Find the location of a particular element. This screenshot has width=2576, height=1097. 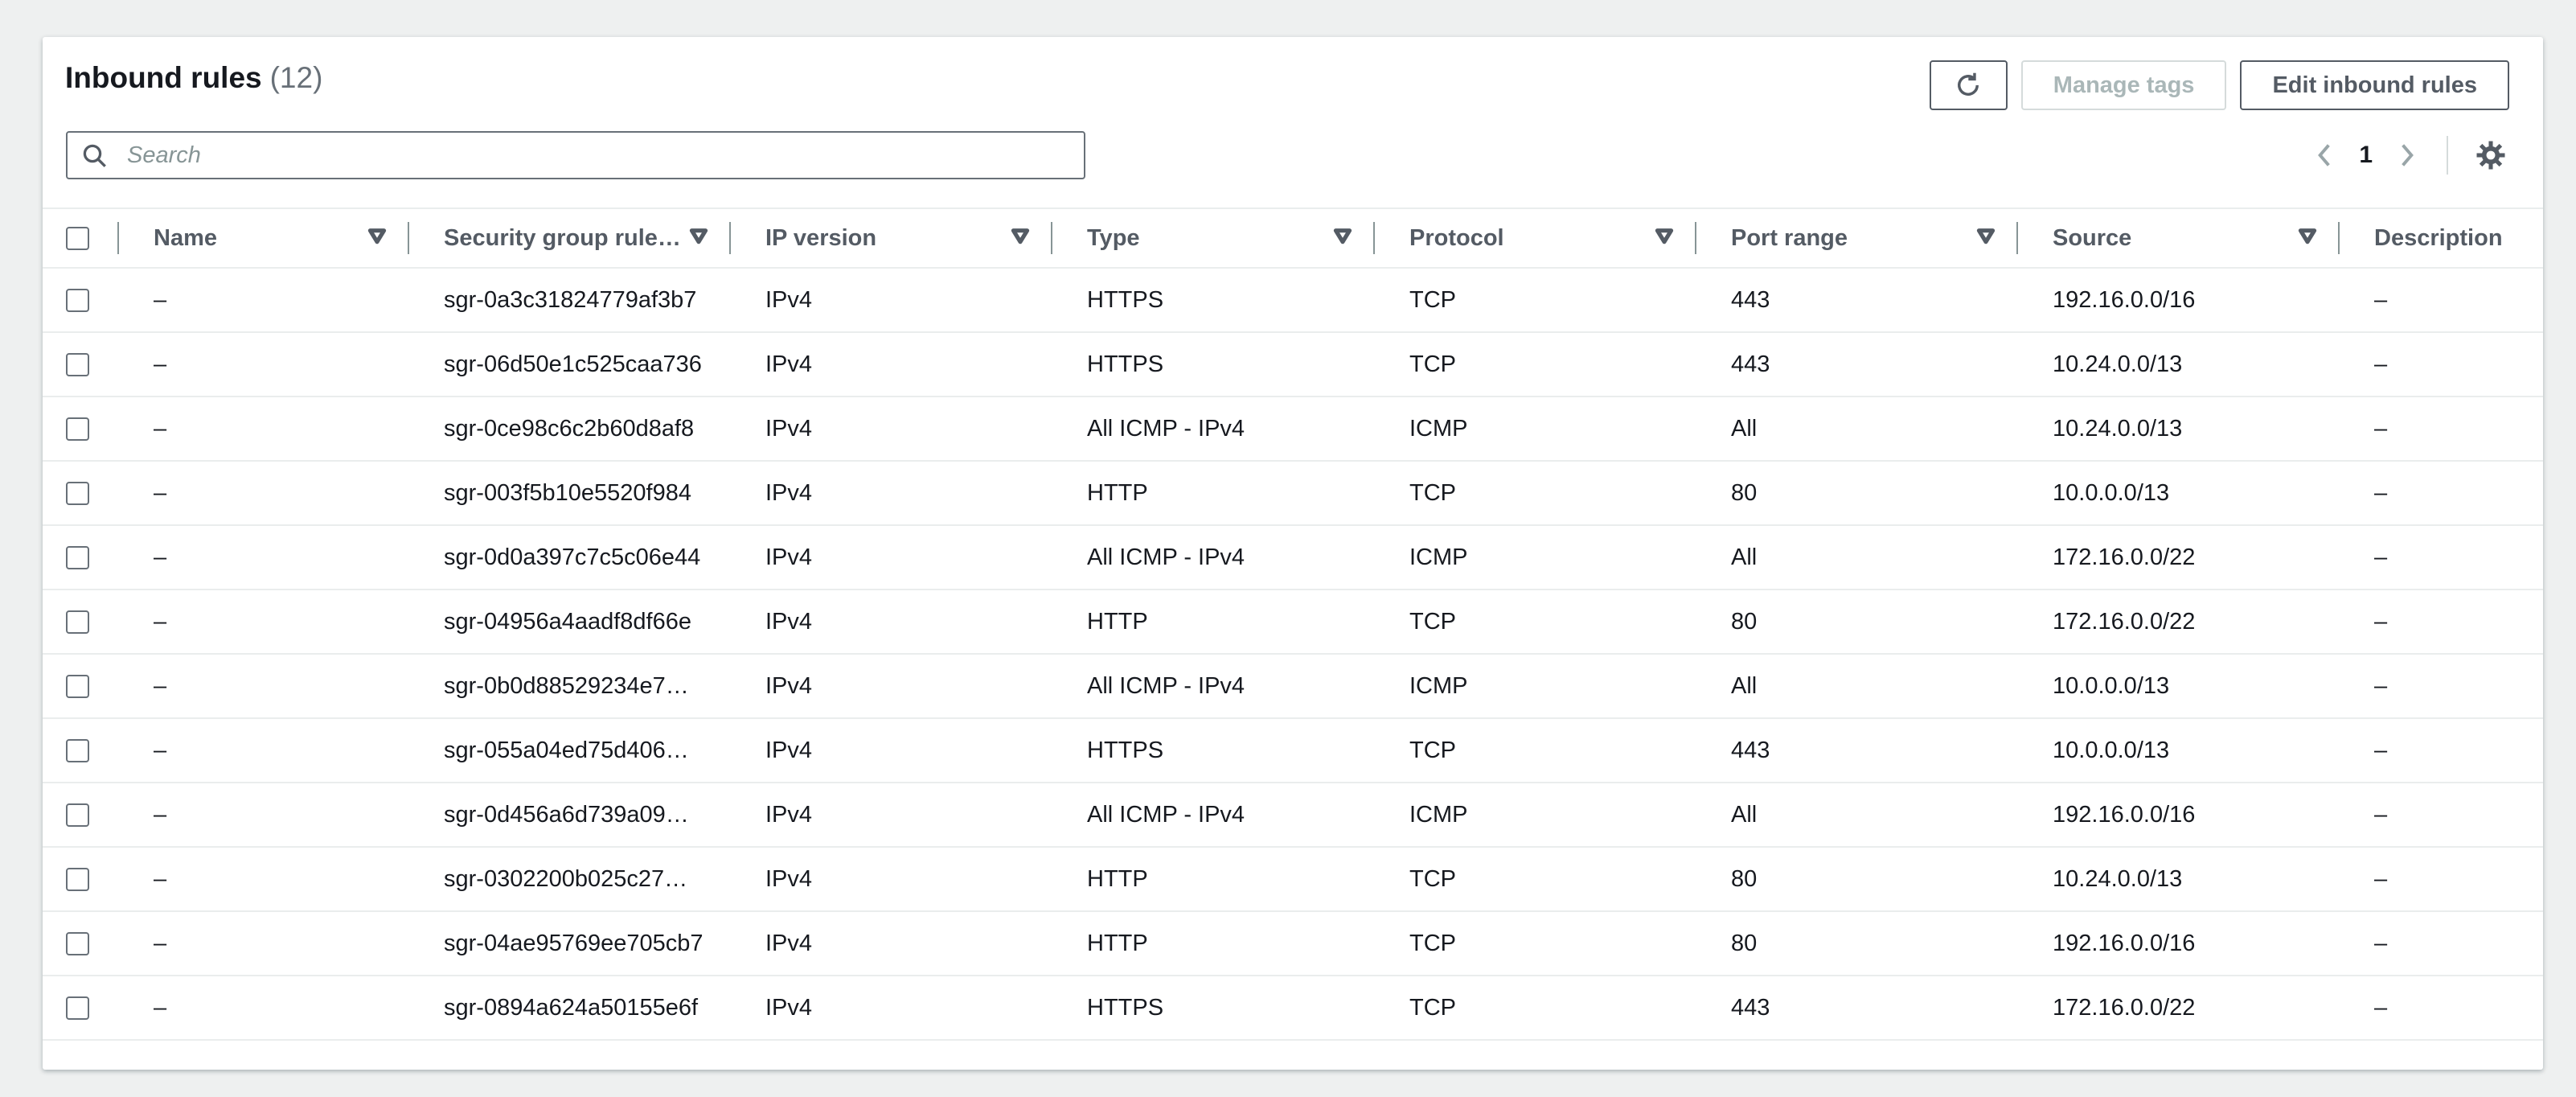

cell-text-type: All ICMP - IPv4 is located at coordinates (1166, 814).